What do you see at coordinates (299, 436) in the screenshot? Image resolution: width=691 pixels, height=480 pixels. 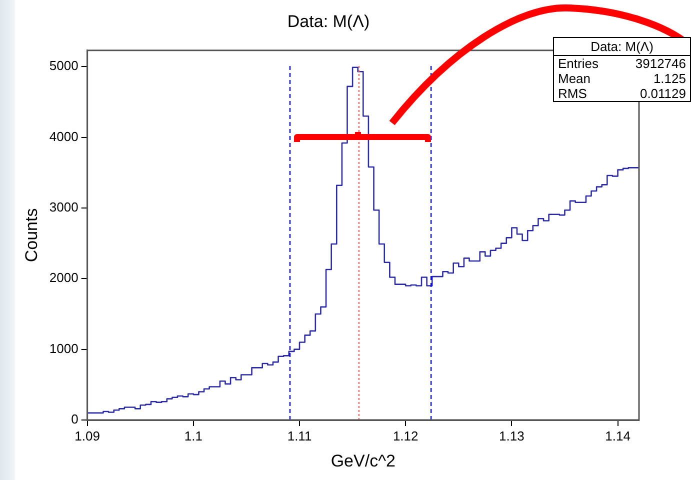 I see `x-tick-label: 1.11` at bounding box center [299, 436].